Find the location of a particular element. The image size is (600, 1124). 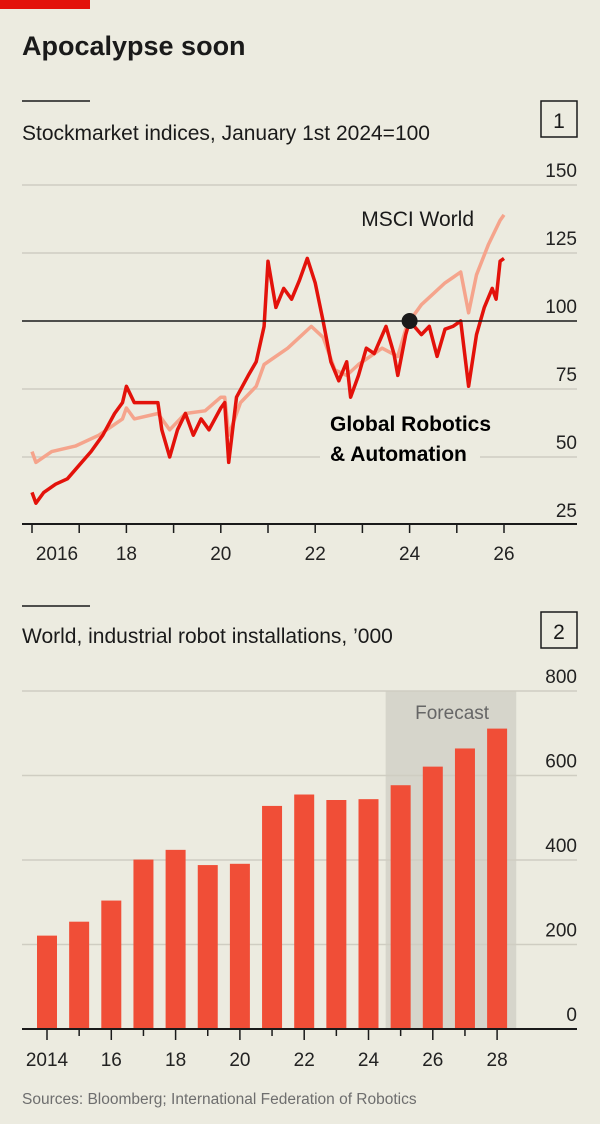

chart2-number-box is located at coordinates (559, 630).